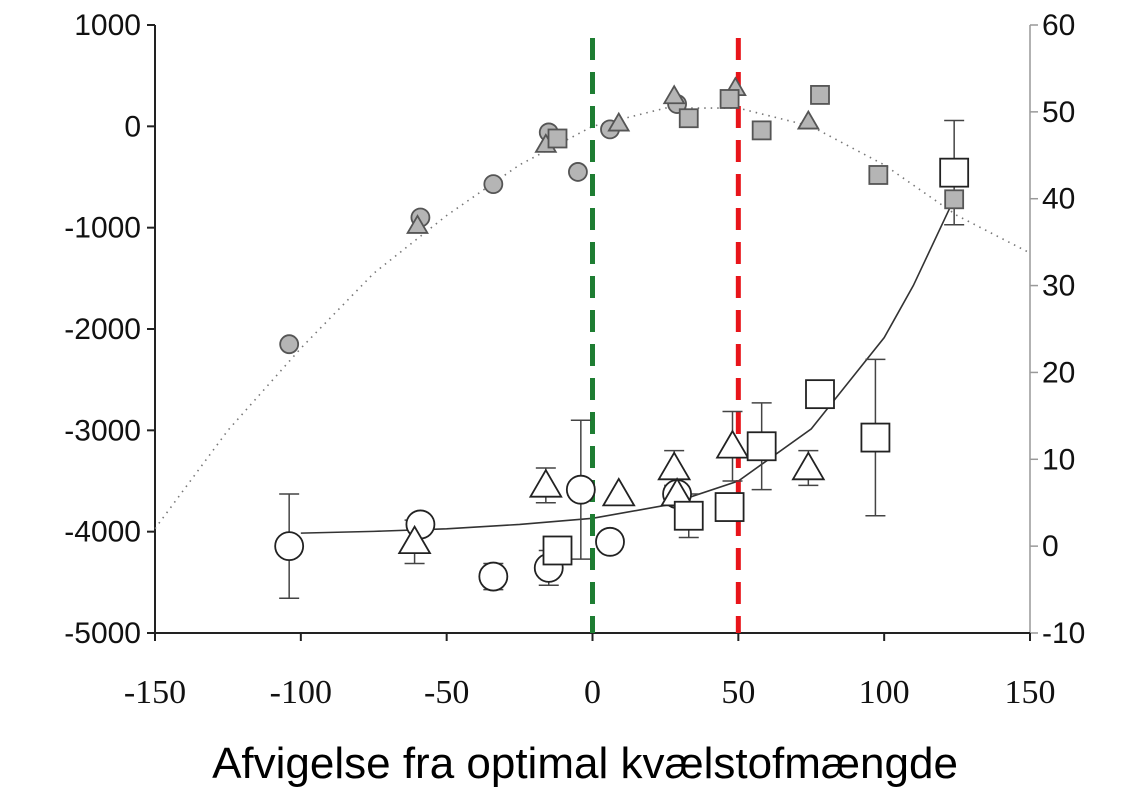  What do you see at coordinates (1058, 199) in the screenshot?
I see `right-tick-label: 40` at bounding box center [1058, 199].